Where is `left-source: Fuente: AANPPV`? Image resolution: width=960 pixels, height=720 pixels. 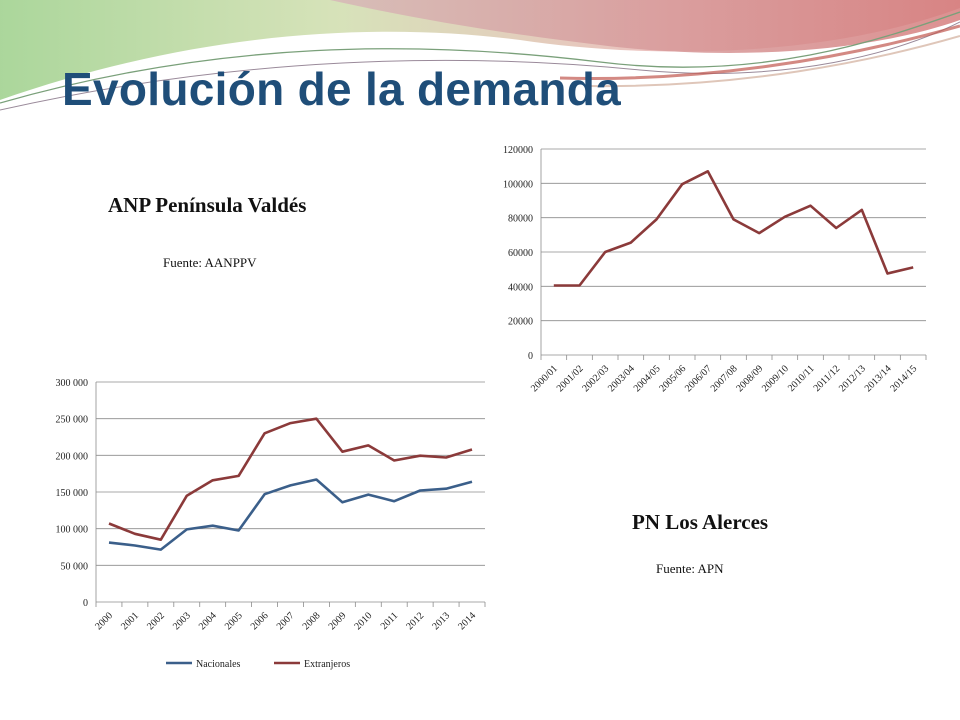 left-source: Fuente: AANPPV is located at coordinates (210, 262).